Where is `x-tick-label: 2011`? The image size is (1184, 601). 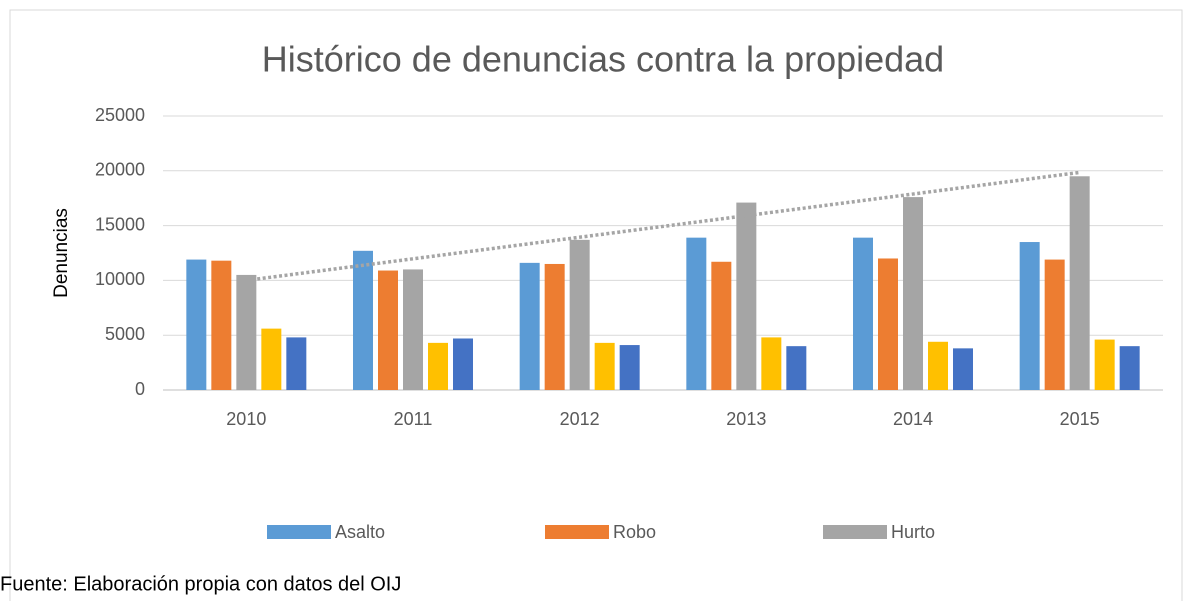
x-tick-label: 2011 is located at coordinates (413, 419).